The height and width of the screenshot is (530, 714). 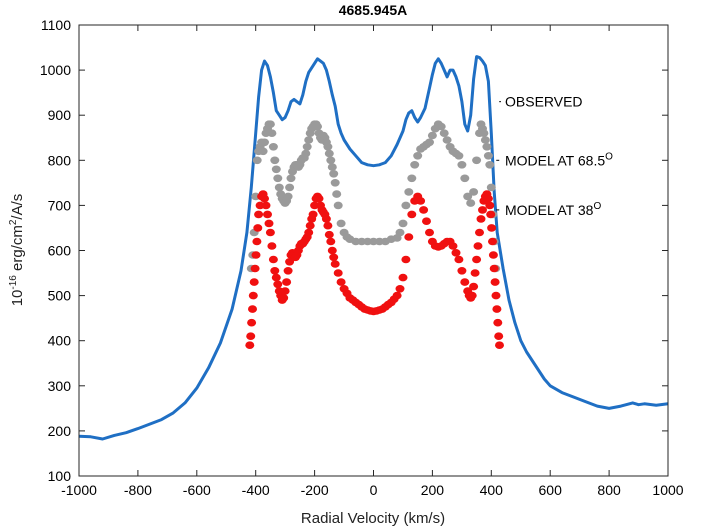 I want to click on y-tick-label: 700, so click(x=60, y=205).